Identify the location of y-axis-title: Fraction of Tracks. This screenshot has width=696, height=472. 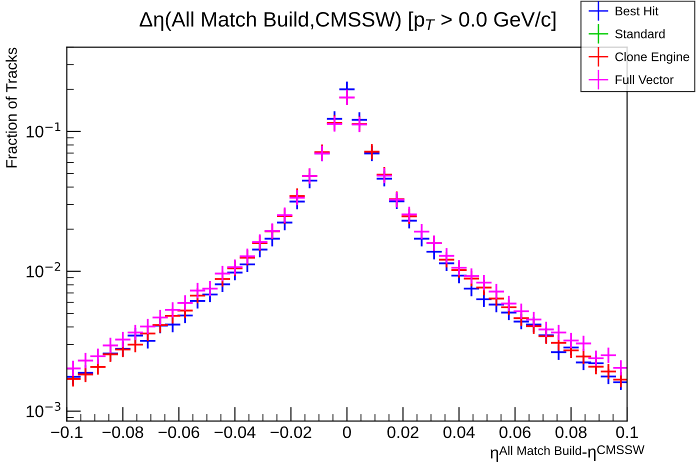
(11, 108).